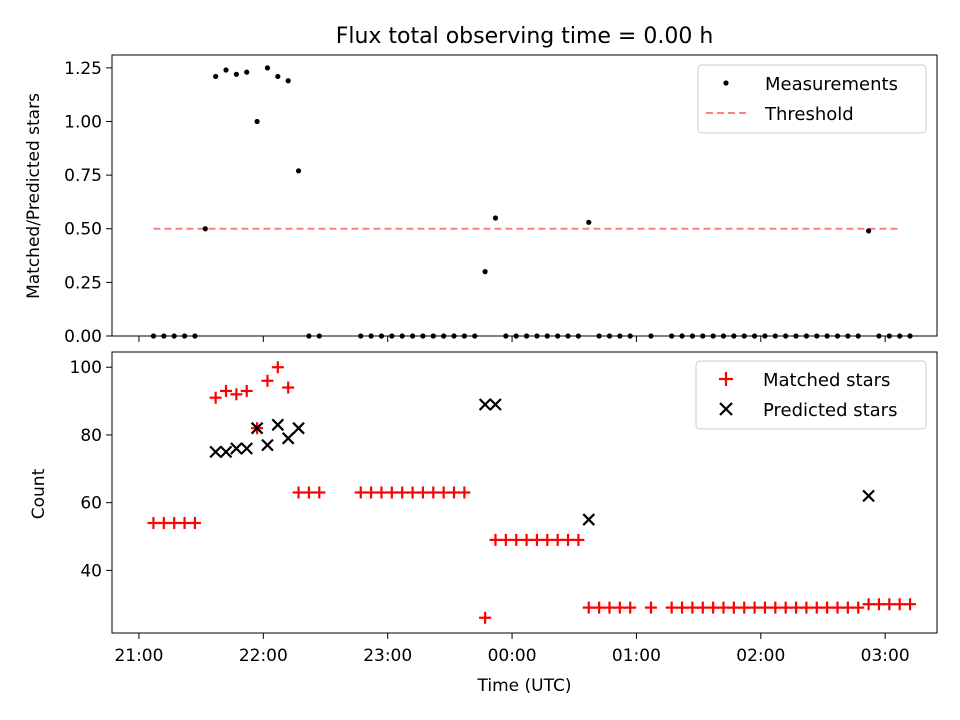  I want to click on y-tick-label: 60, so click(91, 504).